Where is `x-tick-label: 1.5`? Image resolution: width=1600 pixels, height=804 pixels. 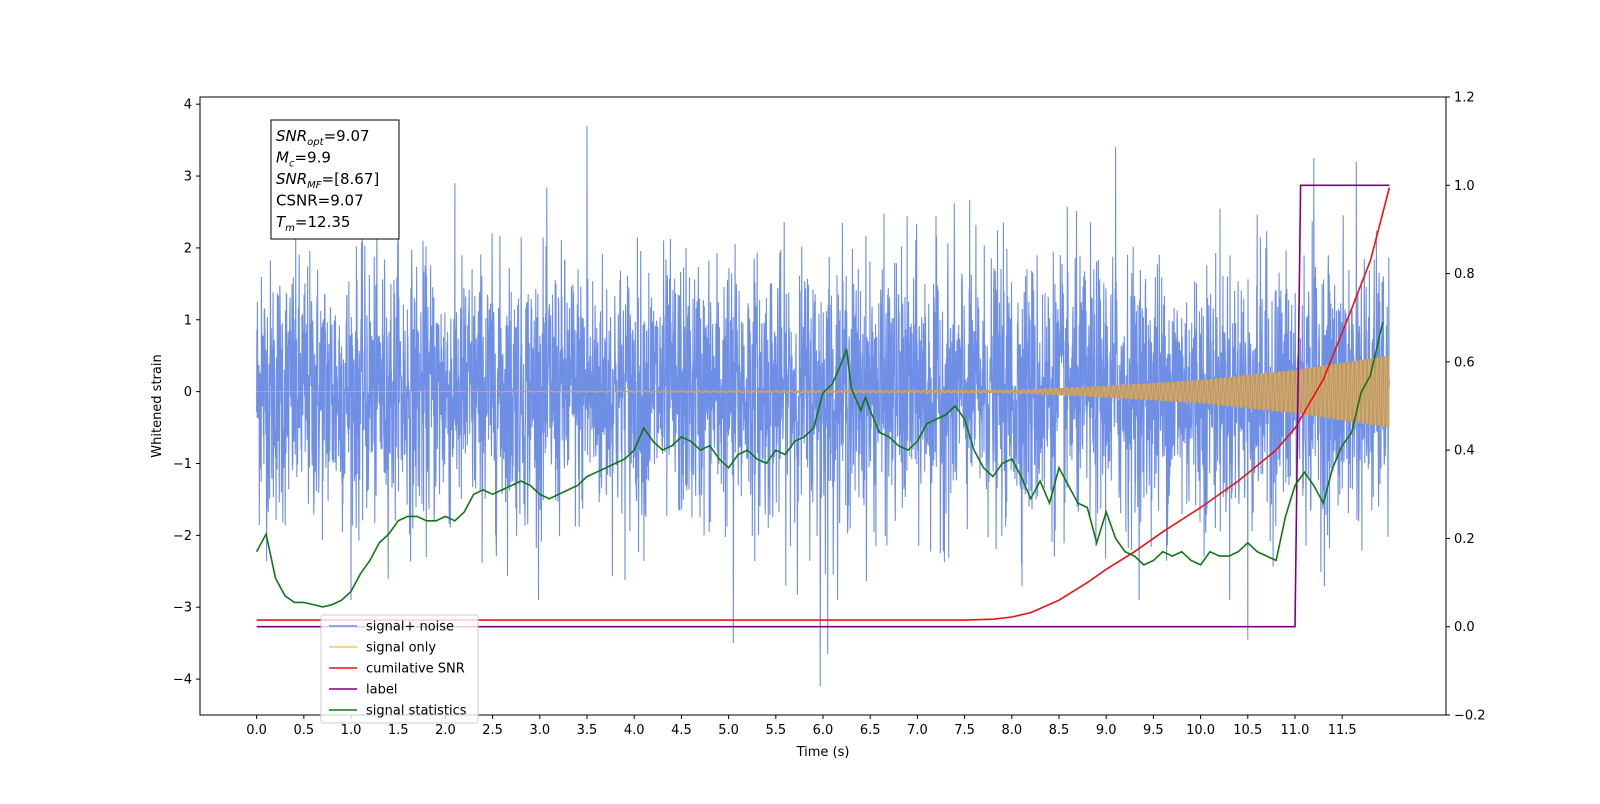
x-tick-label: 1.5 is located at coordinates (398, 730).